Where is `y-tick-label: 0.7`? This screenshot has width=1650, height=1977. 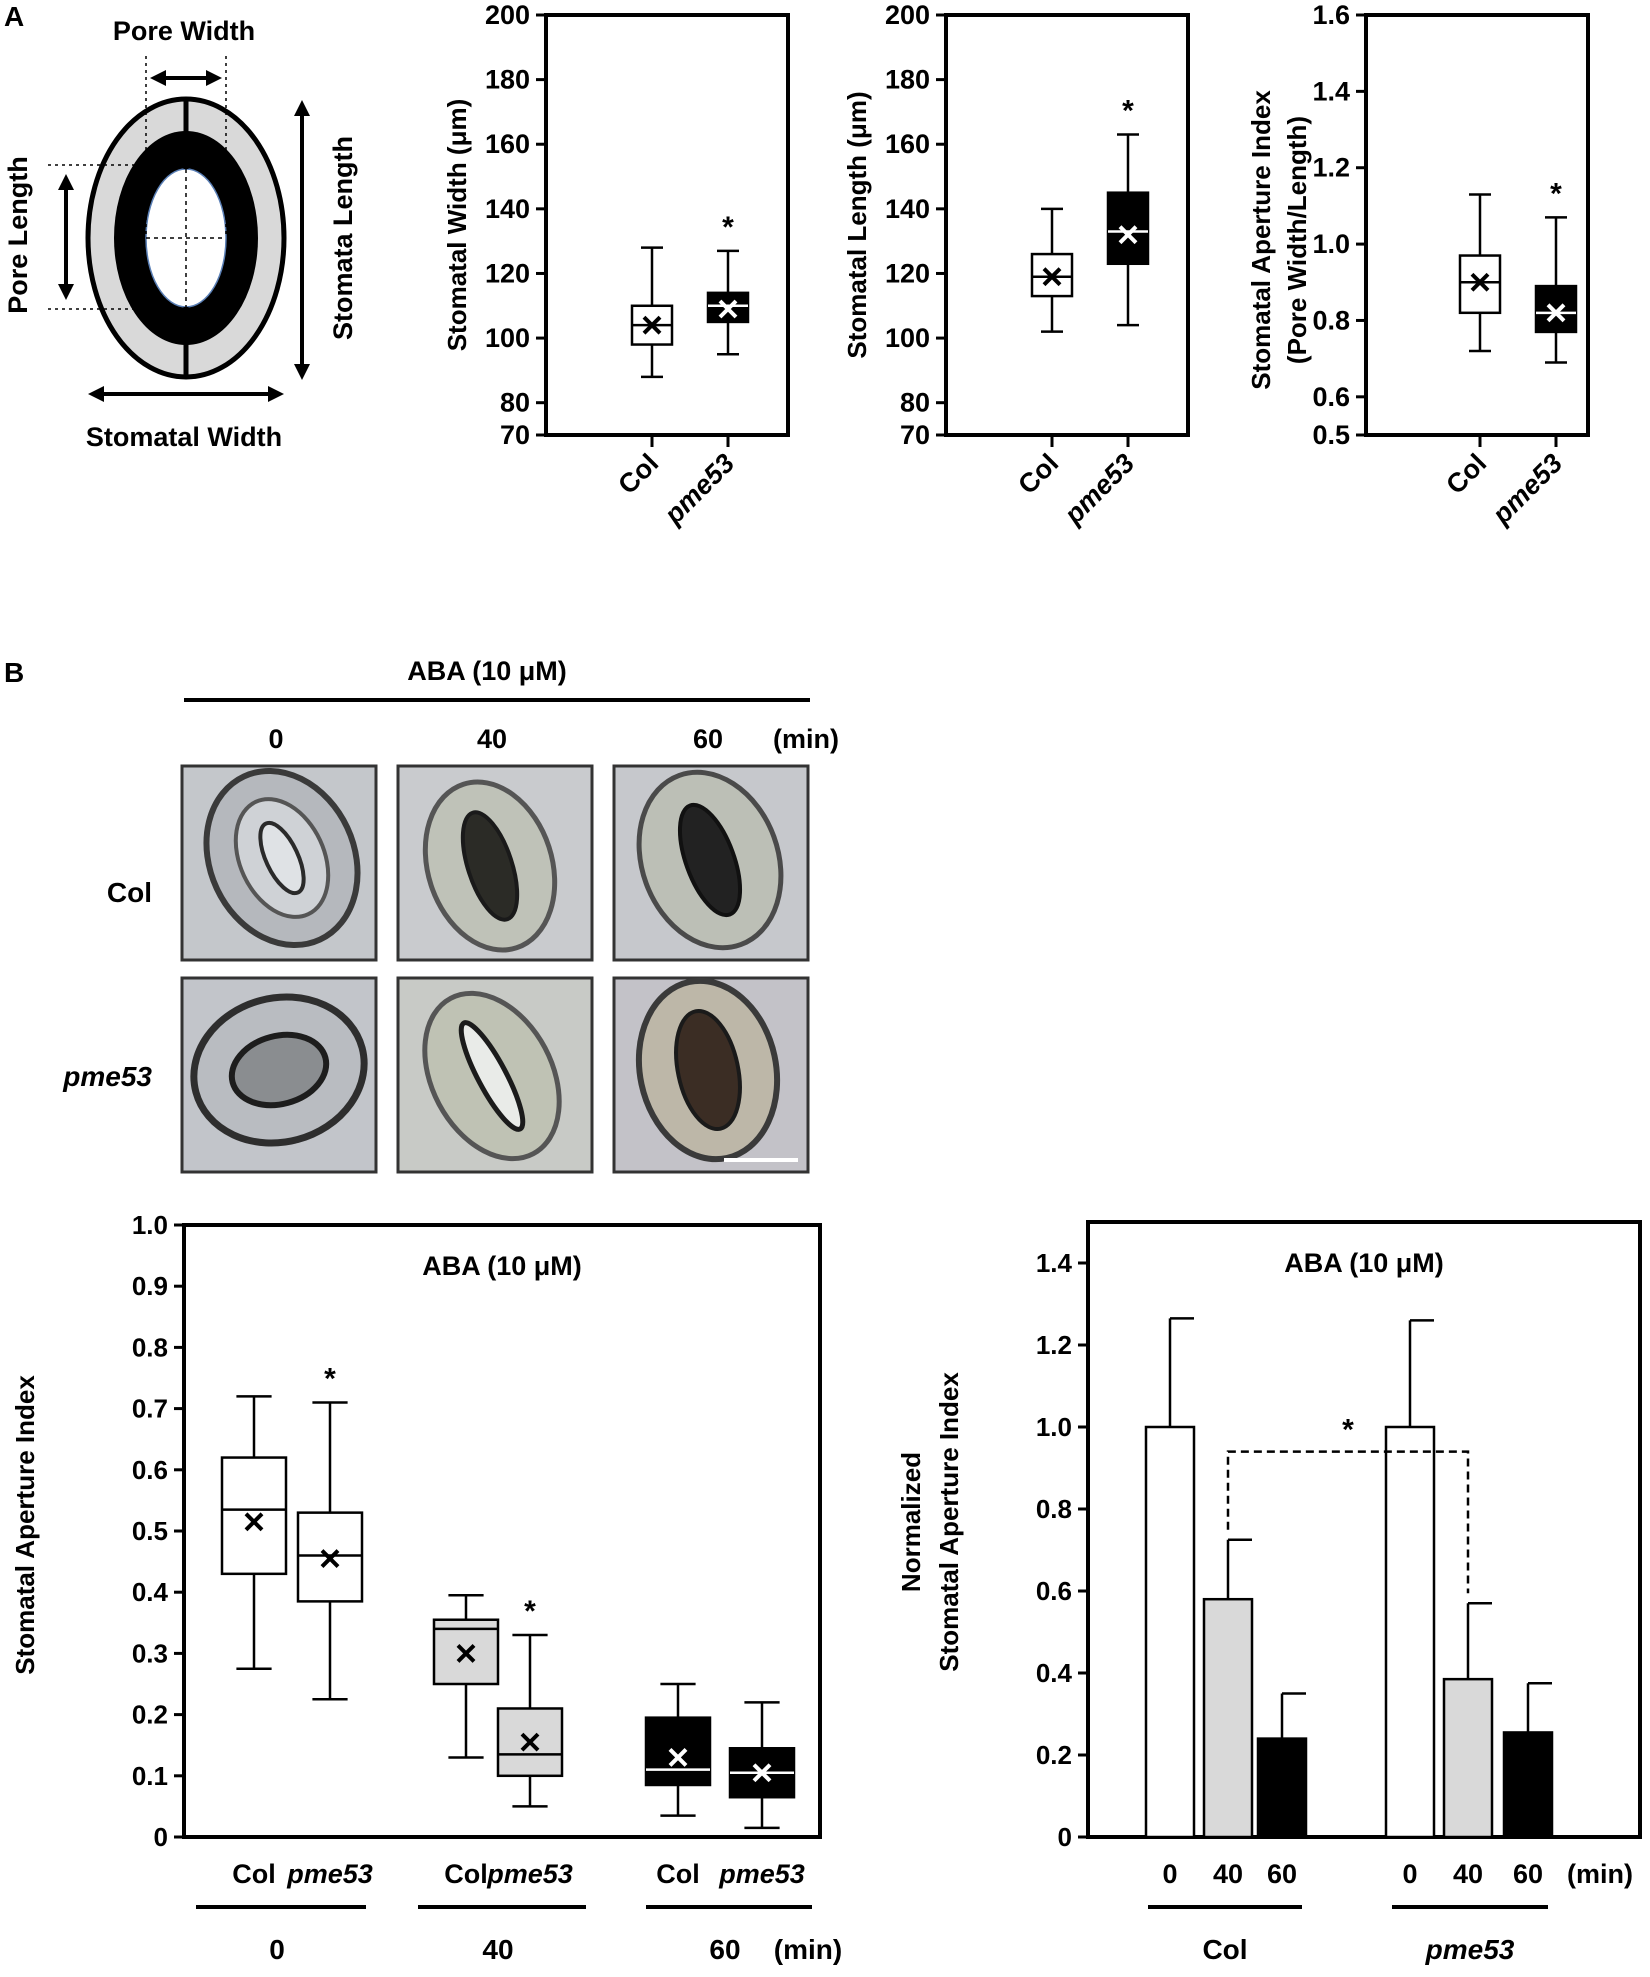
y-tick-label: 0.7 is located at coordinates (150, 1409).